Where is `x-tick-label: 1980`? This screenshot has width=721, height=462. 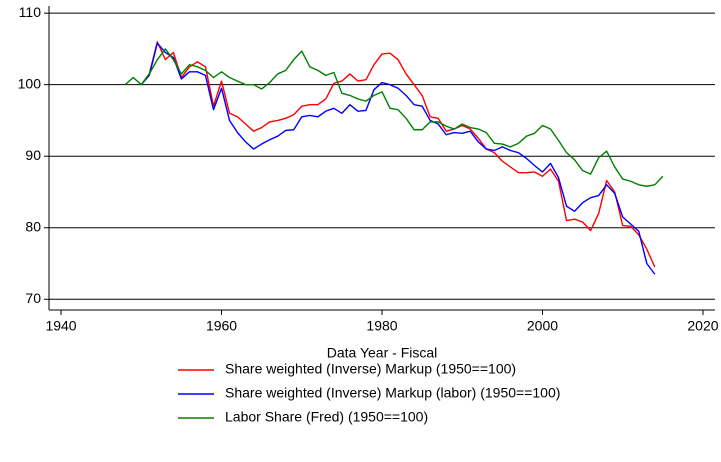
x-tick-label: 1980 is located at coordinates (381, 326).